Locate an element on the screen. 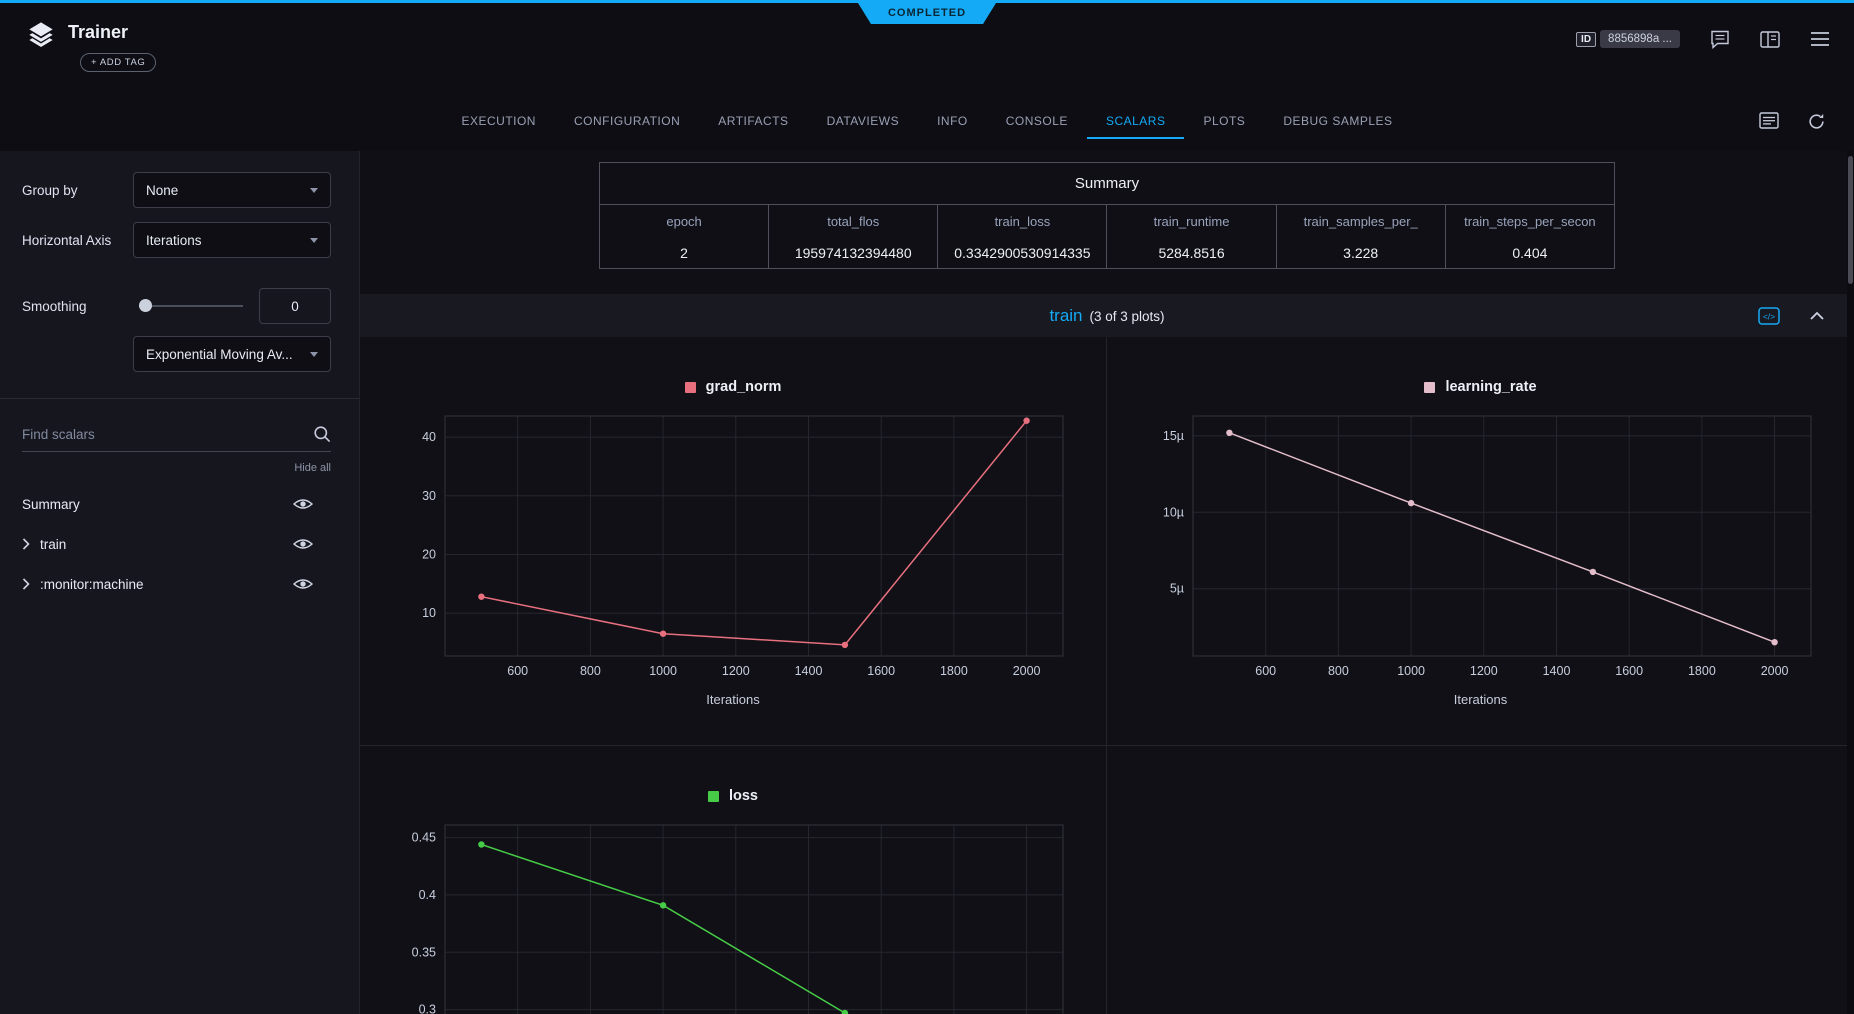 Image resolution: width=1854 pixels, height=1014 pixels. horizontal-axis-select: Iterations is located at coordinates (232, 240).